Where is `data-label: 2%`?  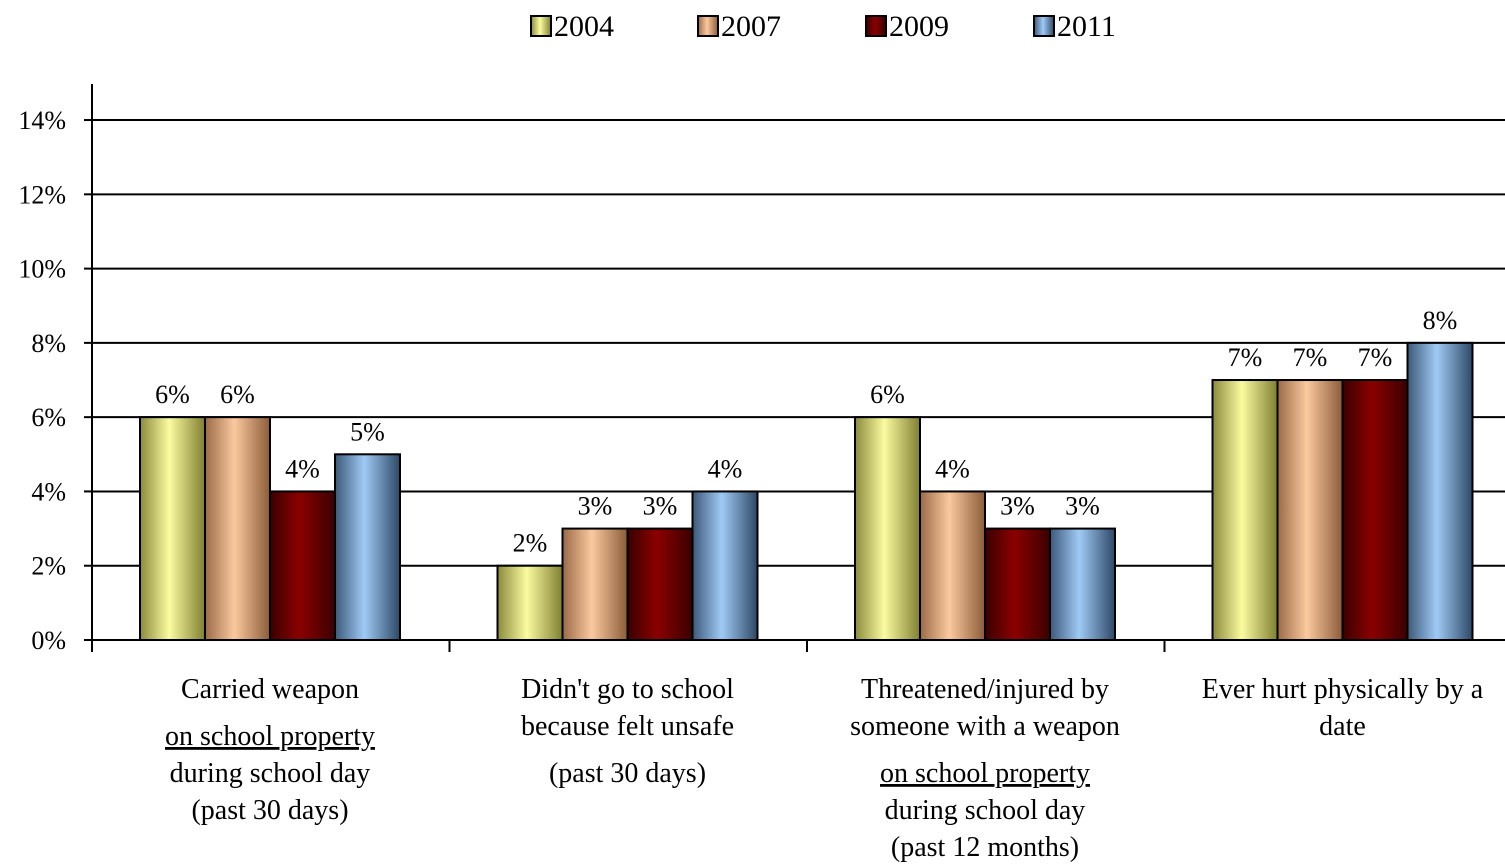
data-label: 2% is located at coordinates (530, 543).